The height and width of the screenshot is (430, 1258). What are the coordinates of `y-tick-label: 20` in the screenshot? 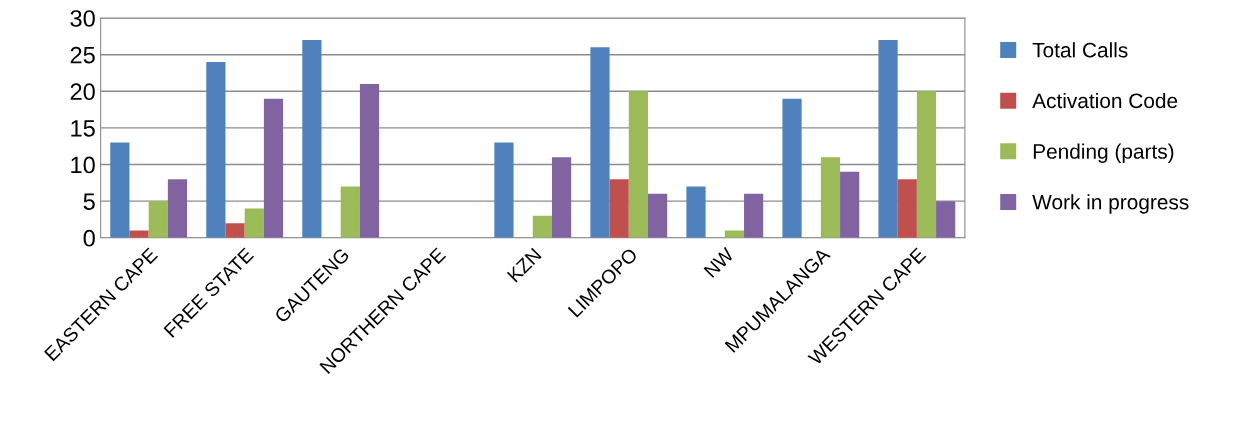 It's located at (82, 92).